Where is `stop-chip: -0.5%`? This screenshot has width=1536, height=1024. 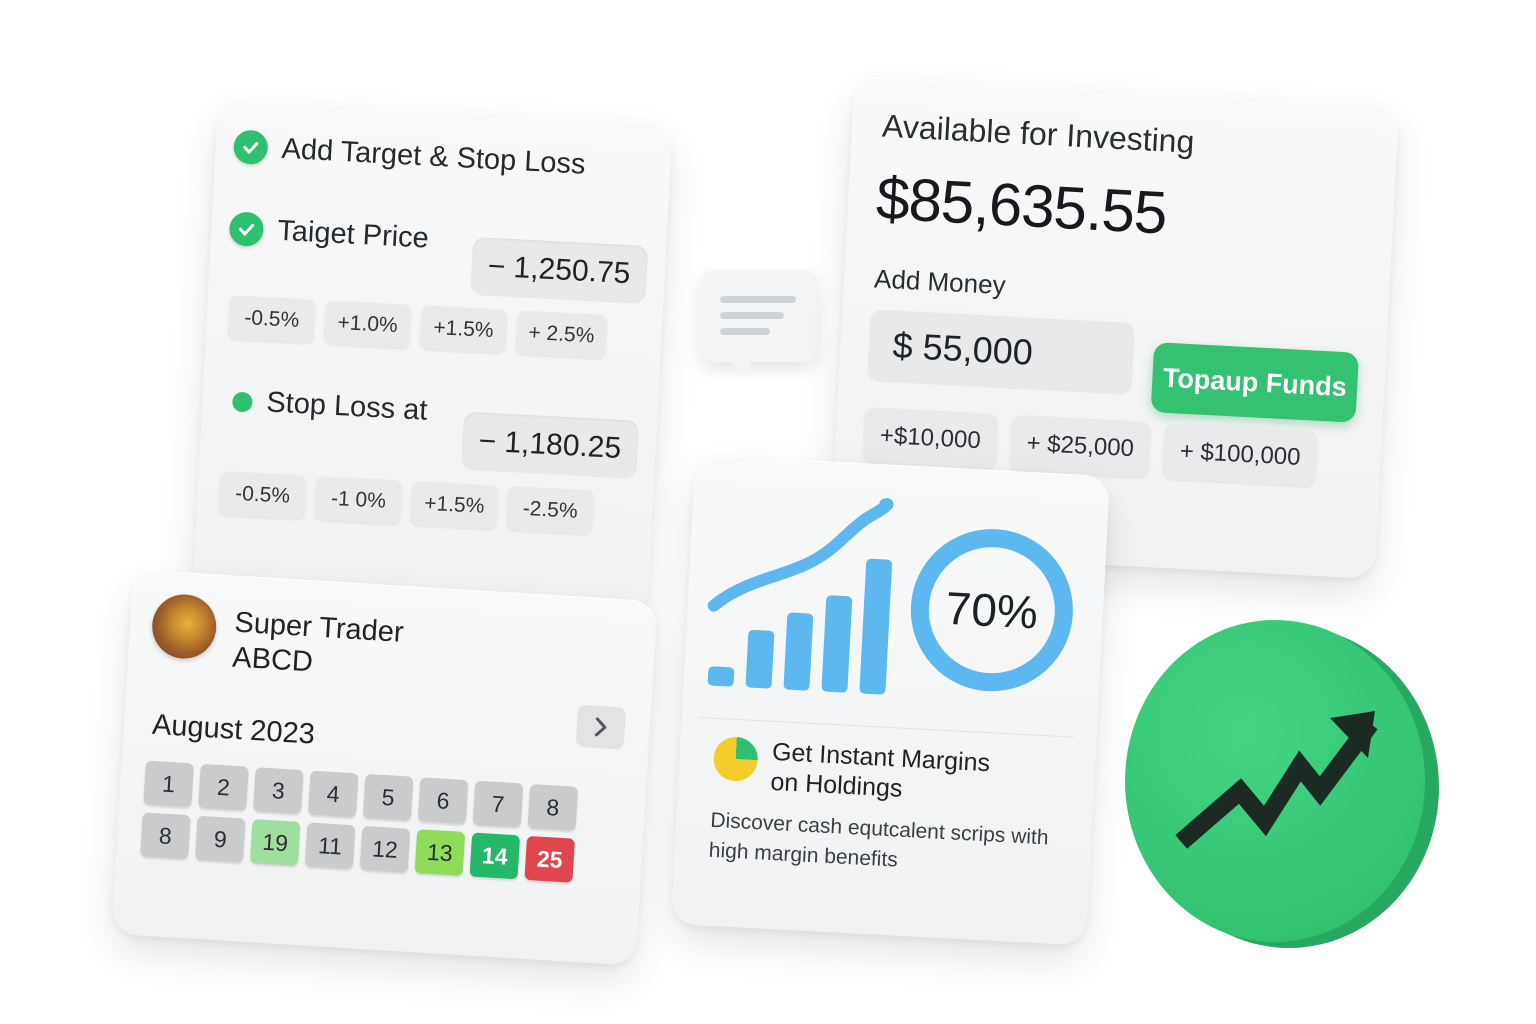 stop-chip: -0.5% is located at coordinates (262, 495).